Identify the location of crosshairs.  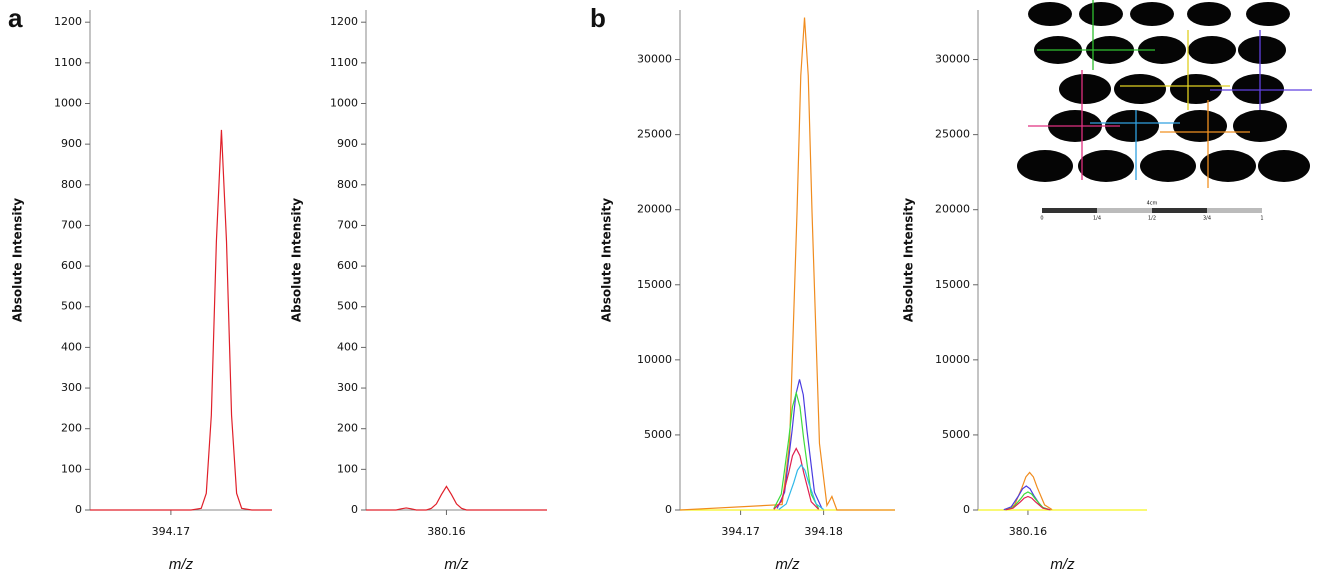
(1170, 94).